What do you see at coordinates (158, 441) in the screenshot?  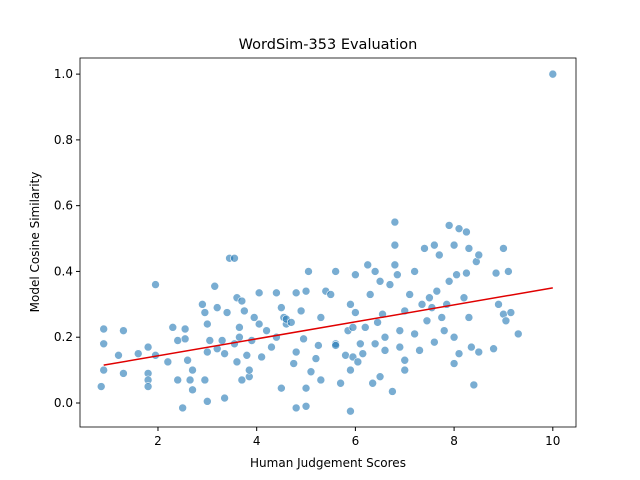 I see `x-tick-label: 2` at bounding box center [158, 441].